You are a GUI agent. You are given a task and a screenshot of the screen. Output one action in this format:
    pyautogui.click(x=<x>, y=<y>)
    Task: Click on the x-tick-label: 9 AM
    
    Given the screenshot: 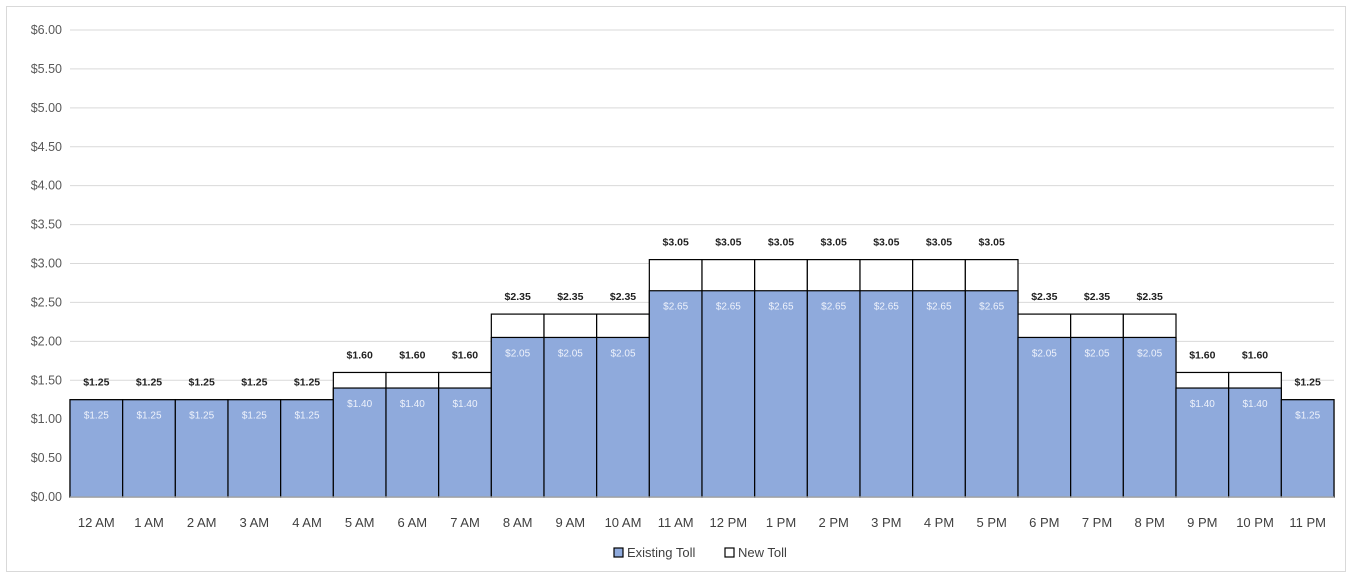 What is the action you would take?
    pyautogui.click(x=571, y=522)
    